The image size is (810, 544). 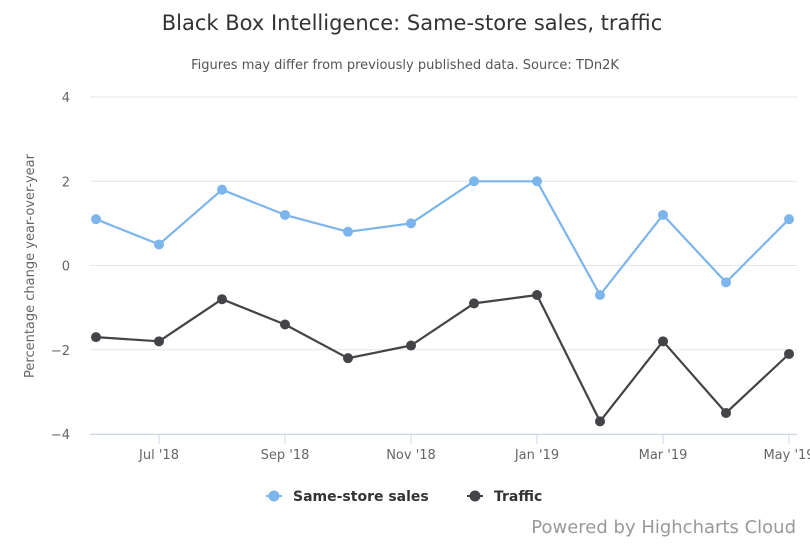 What do you see at coordinates (60, 351) in the screenshot?
I see `y-tick-label: −2` at bounding box center [60, 351].